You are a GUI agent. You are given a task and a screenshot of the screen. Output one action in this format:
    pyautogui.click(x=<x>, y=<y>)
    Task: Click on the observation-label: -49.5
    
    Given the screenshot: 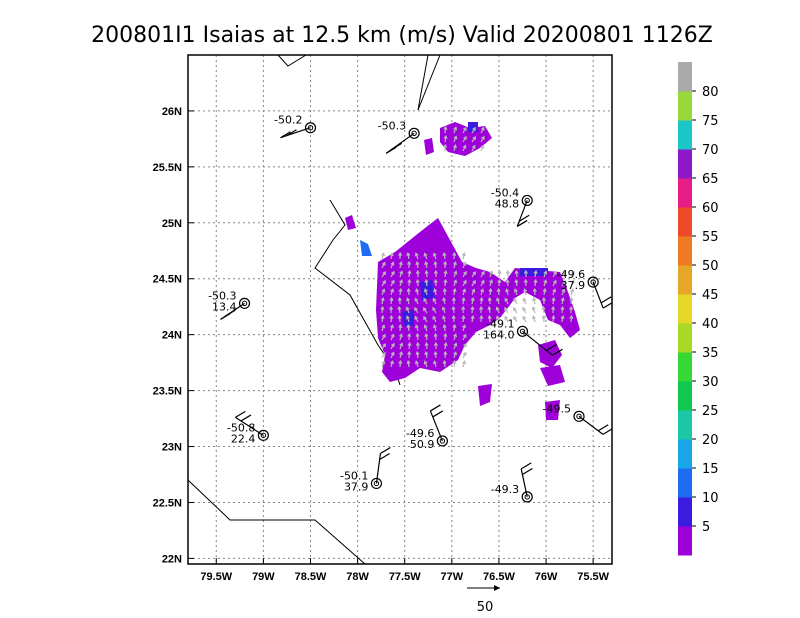 What is the action you would take?
    pyautogui.click(x=557, y=408)
    